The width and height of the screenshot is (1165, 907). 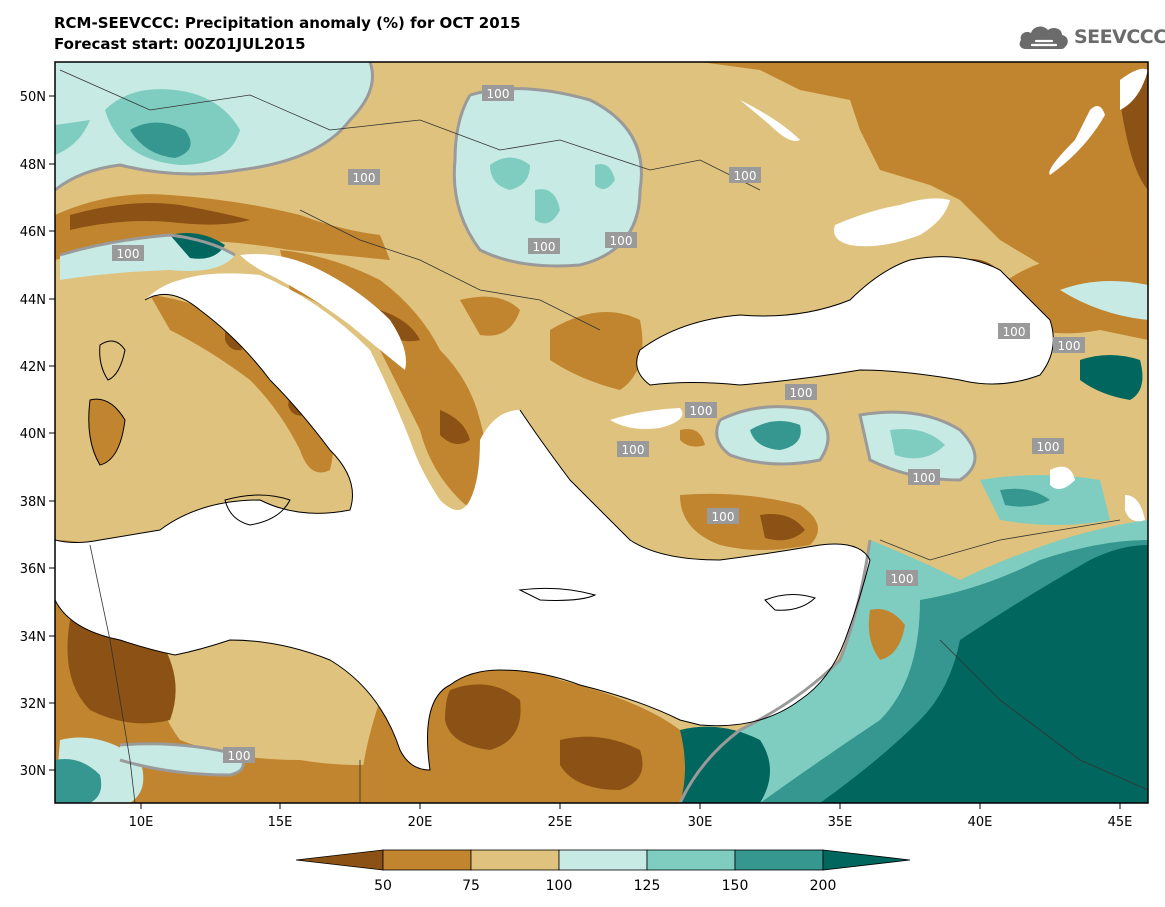 I want to click on coastline-sardinia, so click(x=107, y=432).